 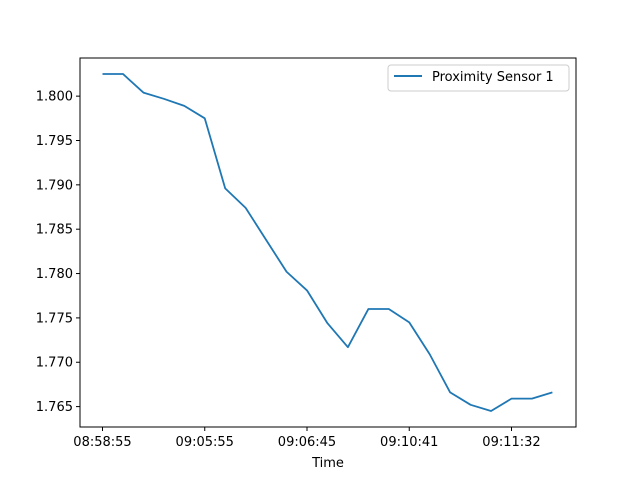 What do you see at coordinates (54, 185) in the screenshot?
I see `y-tick-label: 1.790` at bounding box center [54, 185].